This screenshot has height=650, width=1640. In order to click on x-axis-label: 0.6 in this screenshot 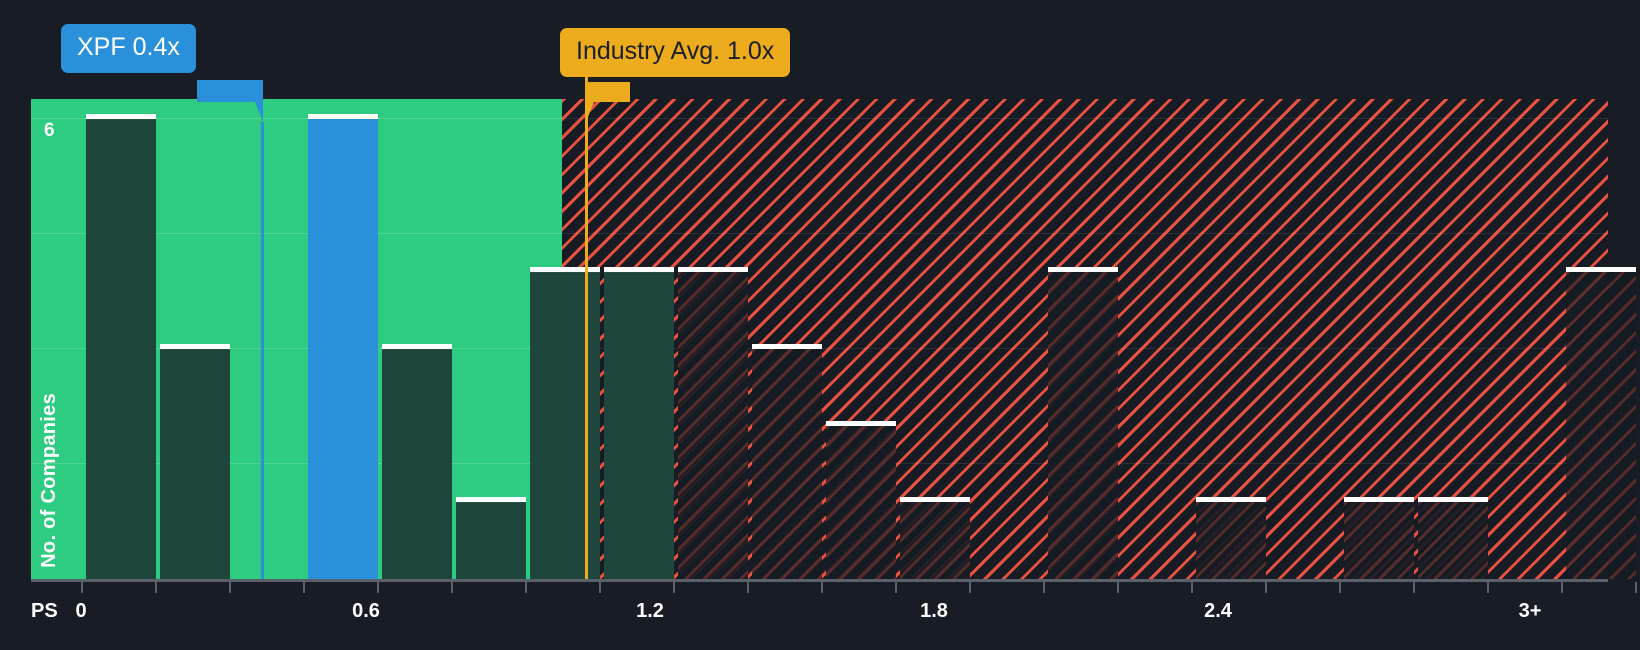, I will do `click(366, 611)`.